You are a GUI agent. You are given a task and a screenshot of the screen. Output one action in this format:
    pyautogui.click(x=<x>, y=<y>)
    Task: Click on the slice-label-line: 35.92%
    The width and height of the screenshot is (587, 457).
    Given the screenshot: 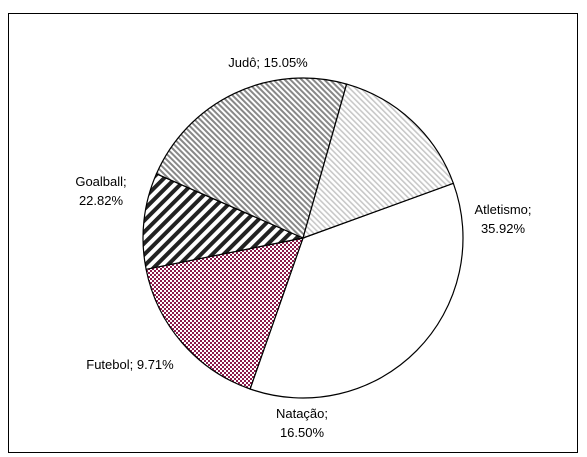 What is the action you would take?
    pyautogui.click(x=503, y=228)
    